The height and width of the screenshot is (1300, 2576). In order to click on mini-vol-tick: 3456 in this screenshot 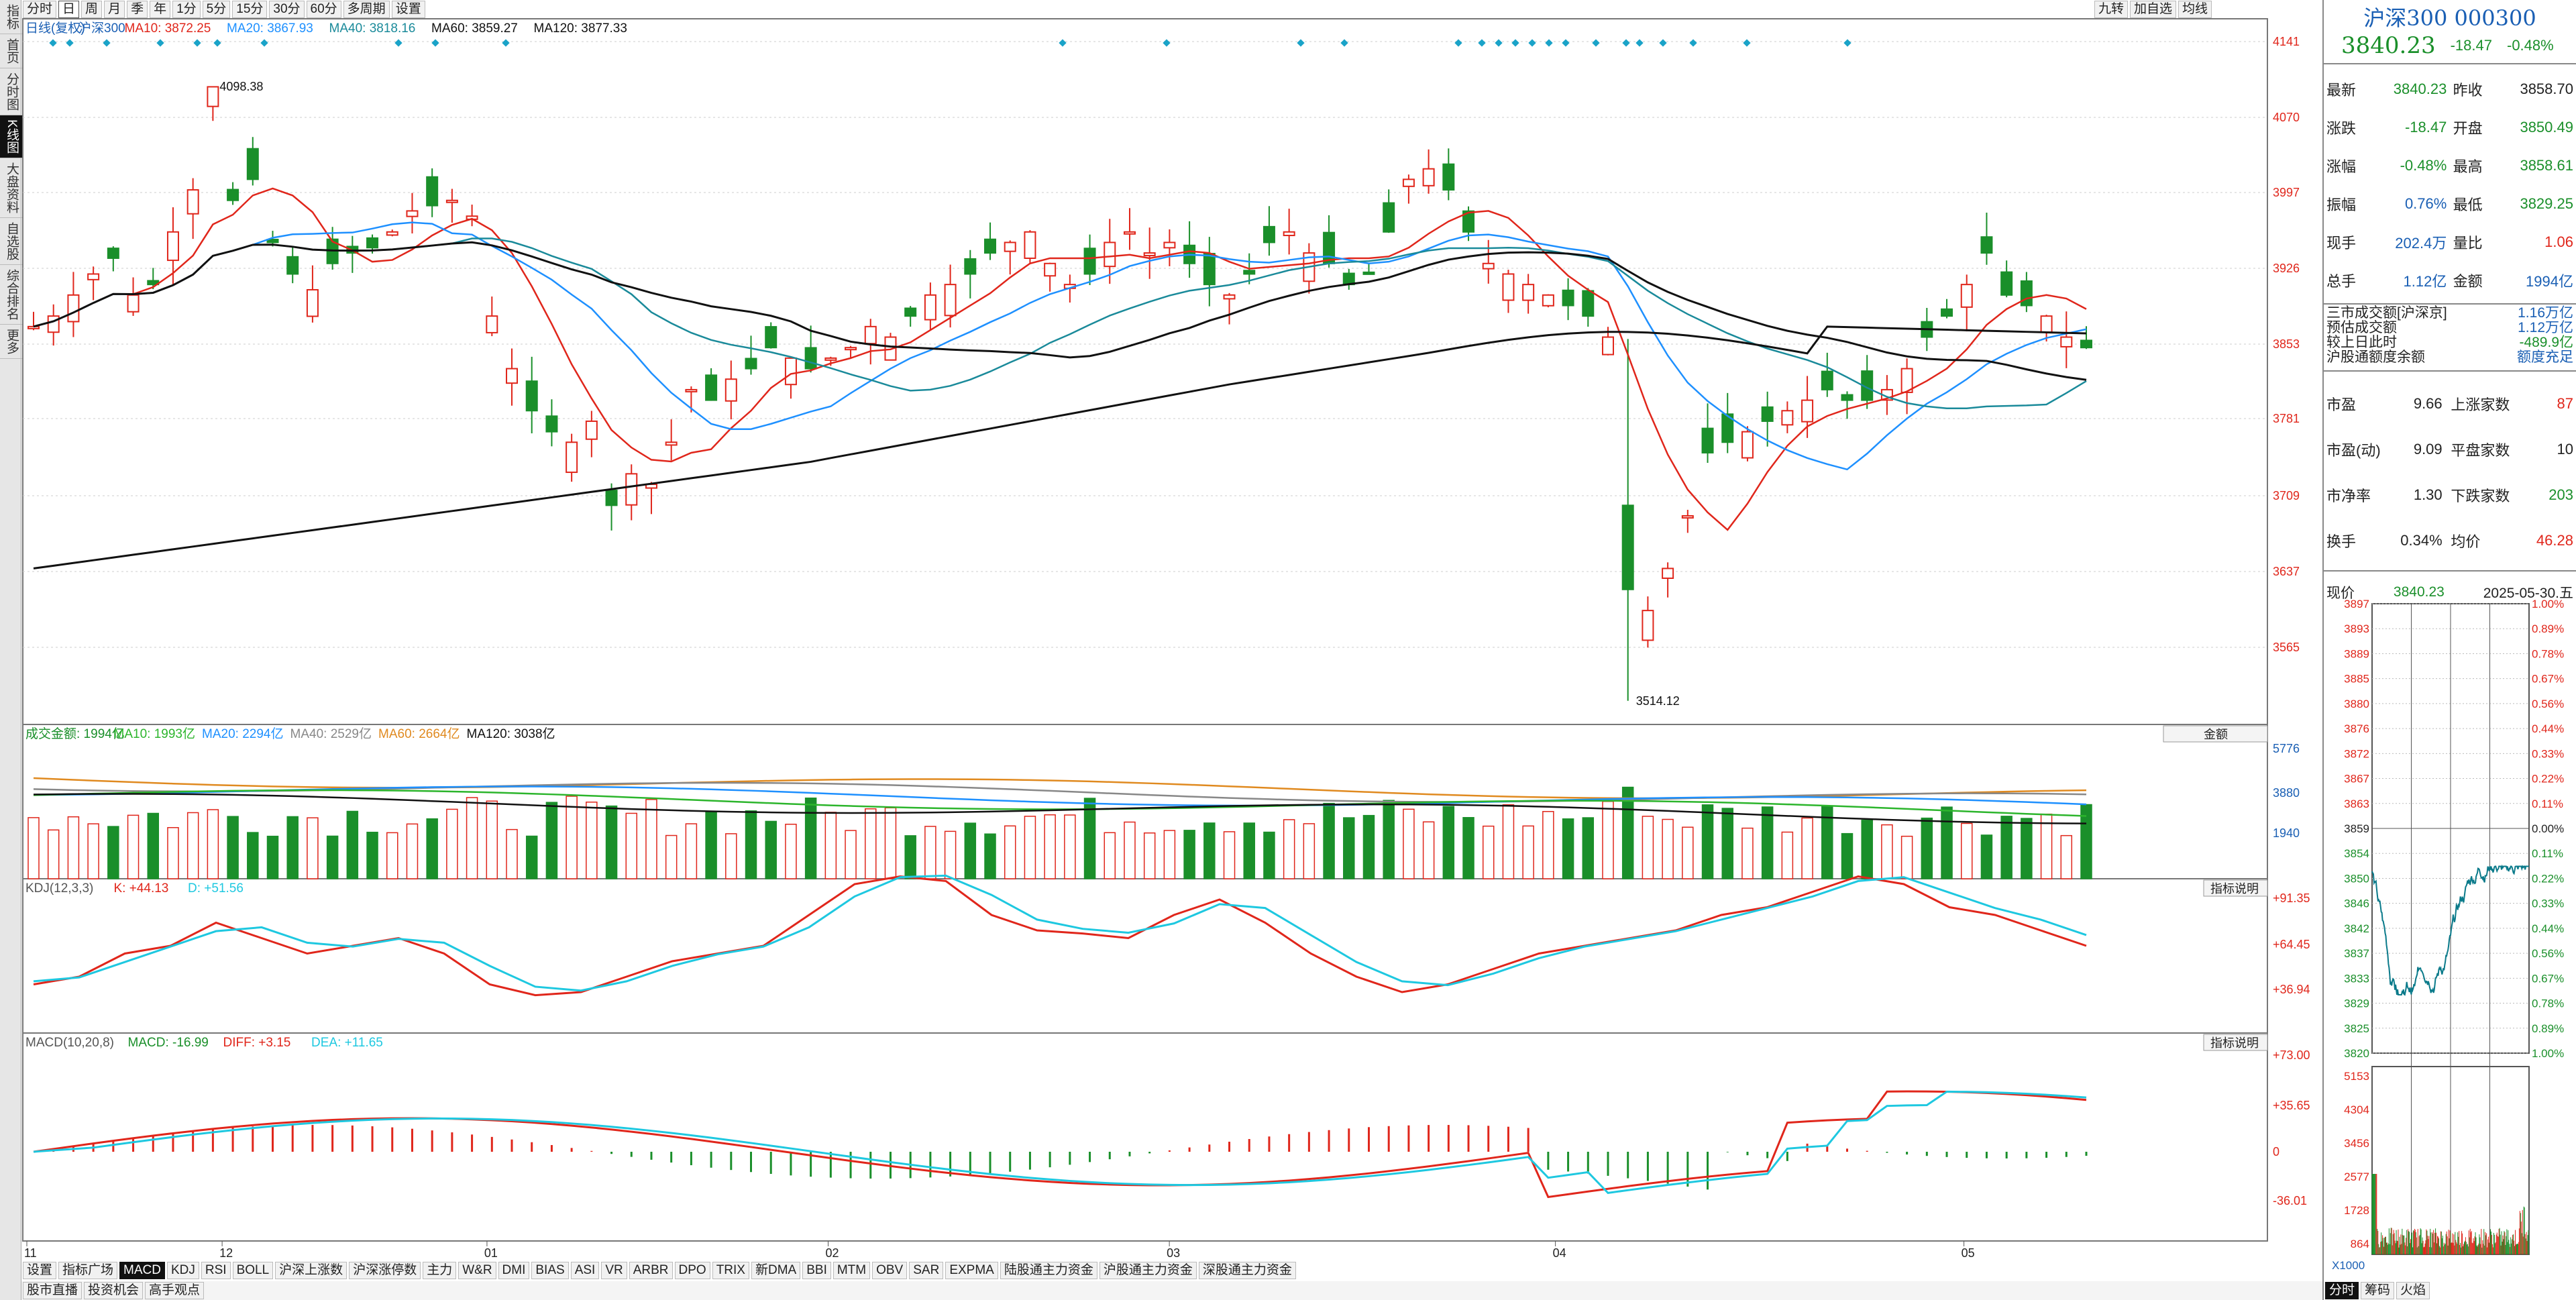, I will do `click(2356, 1143)`.